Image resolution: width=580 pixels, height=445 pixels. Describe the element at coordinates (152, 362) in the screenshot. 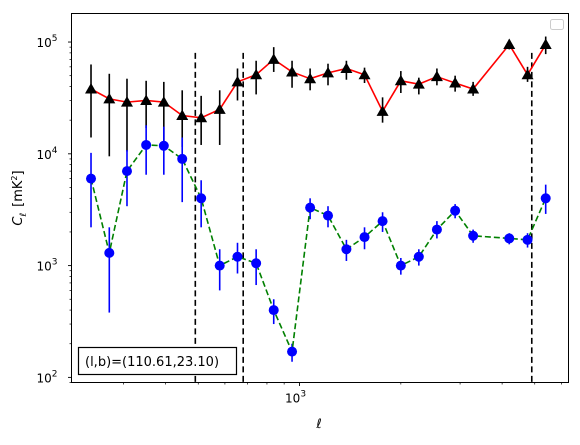

I see `annotation-text: (l,b)=(110.61,23.10)` at that location.